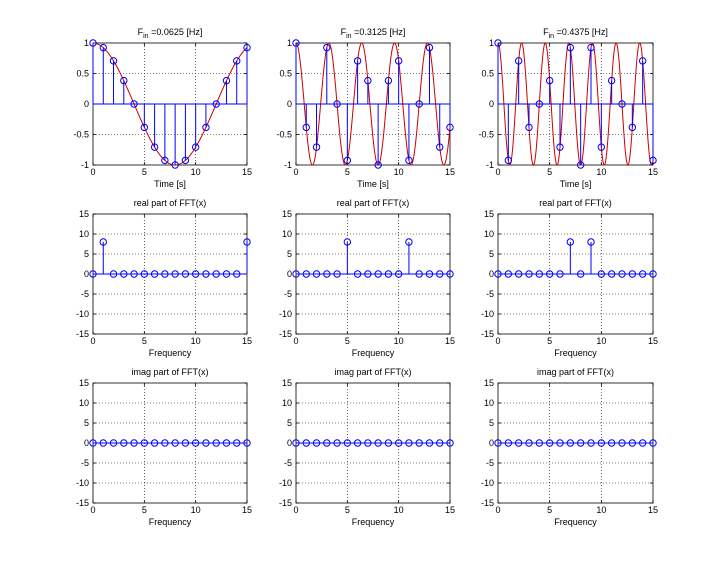  What do you see at coordinates (373, 33) in the screenshot?
I see `subplot-title: Fin =0.3125 [Hz]` at bounding box center [373, 33].